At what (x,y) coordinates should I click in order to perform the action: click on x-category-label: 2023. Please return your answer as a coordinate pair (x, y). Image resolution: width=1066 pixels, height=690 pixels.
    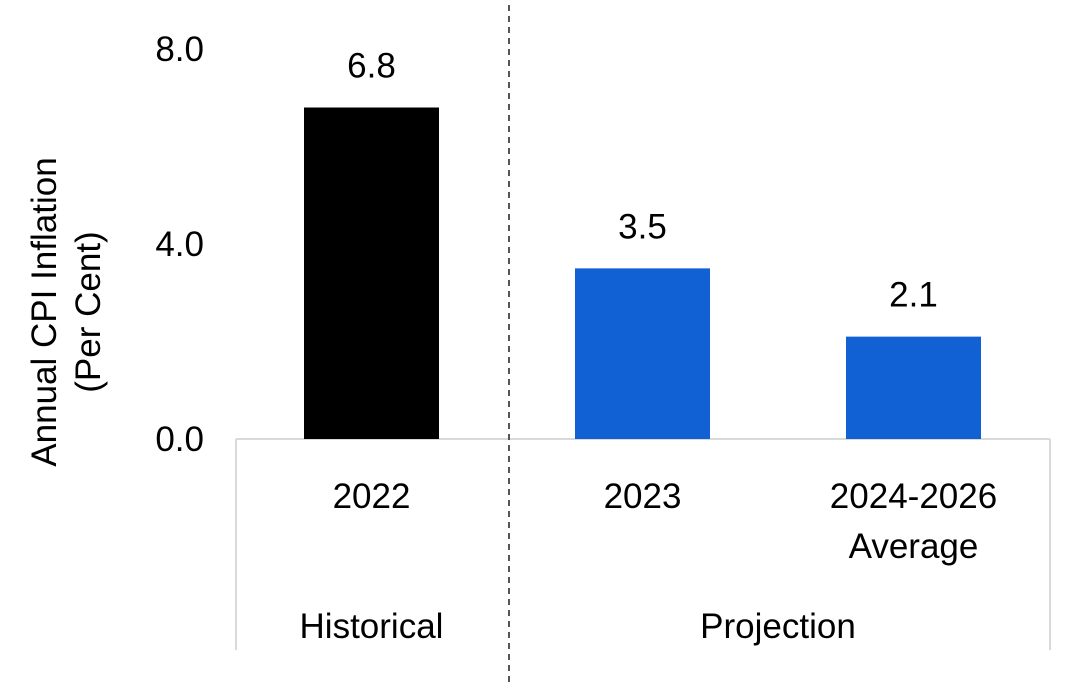
    Looking at the image, I should click on (643, 496).